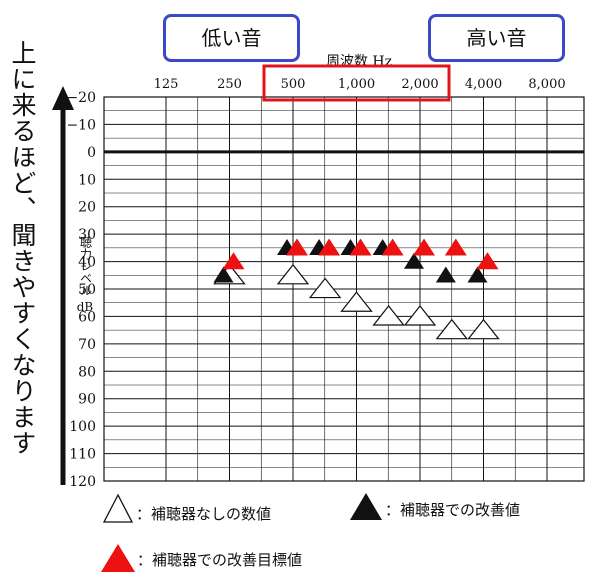 This screenshot has width=600, height=582. What do you see at coordinates (87, 180) in the screenshot?
I see `y-tick-label: 10` at bounding box center [87, 180].